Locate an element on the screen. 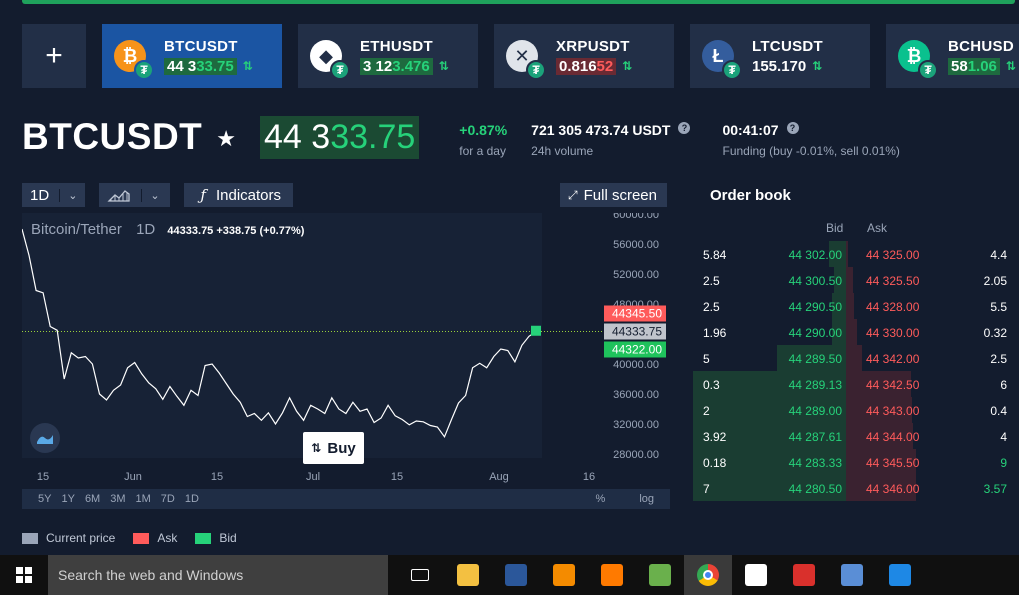 Image resolution: width=1019 pixels, height=595 pixels. order-book-row: 7 44 280.50 44 346.00 3.57 is located at coordinates (856, 488).